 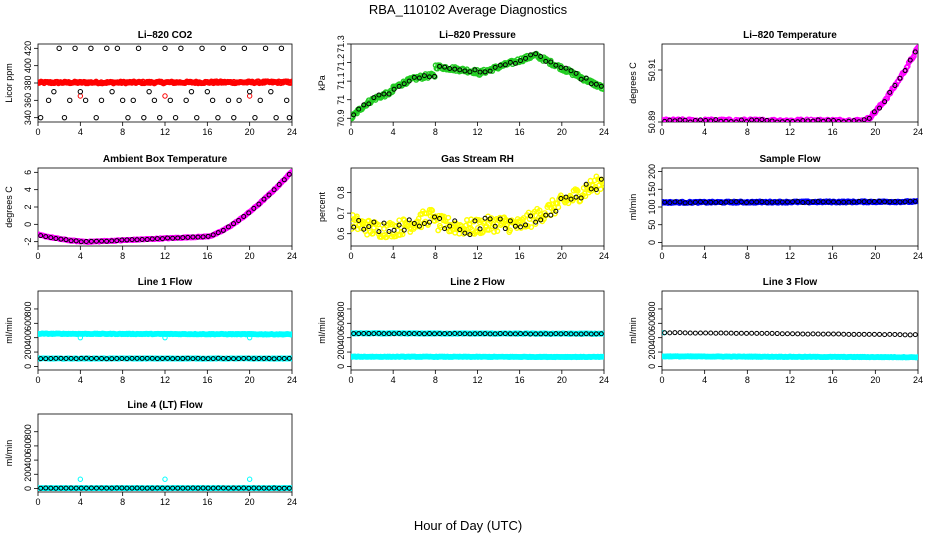 What do you see at coordinates (790, 282) in the screenshot?
I see `panel-title-line3: Line 3 Flow` at bounding box center [790, 282].